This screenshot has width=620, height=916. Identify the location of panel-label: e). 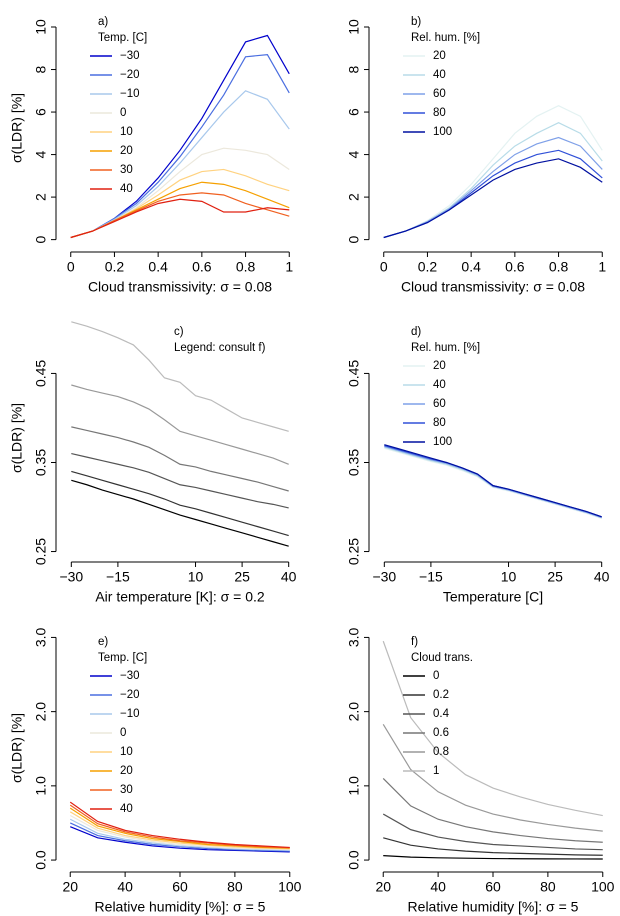
(103, 642).